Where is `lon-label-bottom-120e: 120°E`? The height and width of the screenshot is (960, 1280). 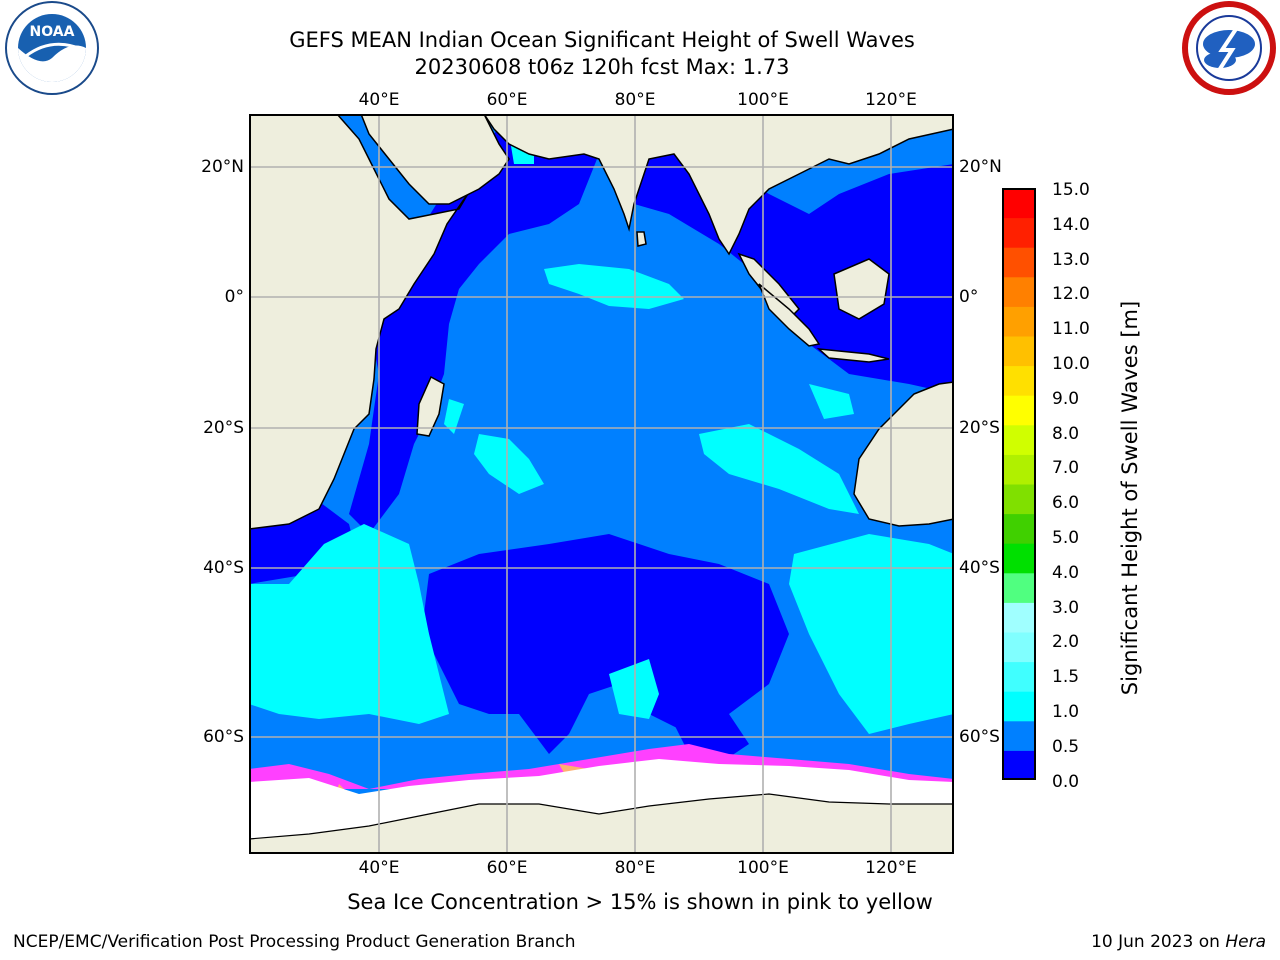 lon-label-bottom-120e: 120°E is located at coordinates (891, 868).